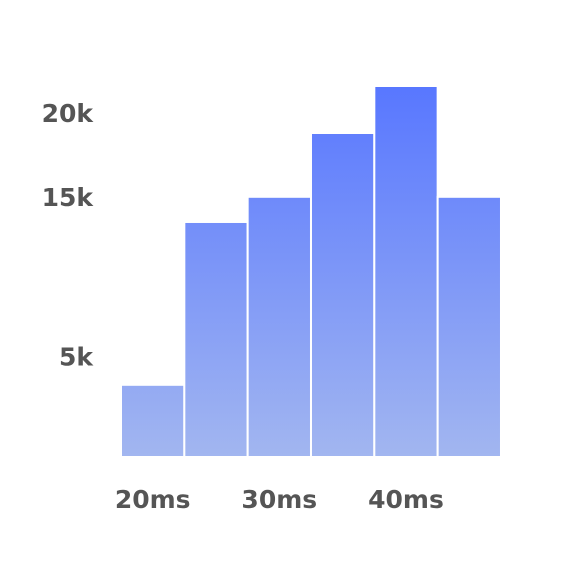  I want to click on y-tick-label: 15k, so click(68, 197).